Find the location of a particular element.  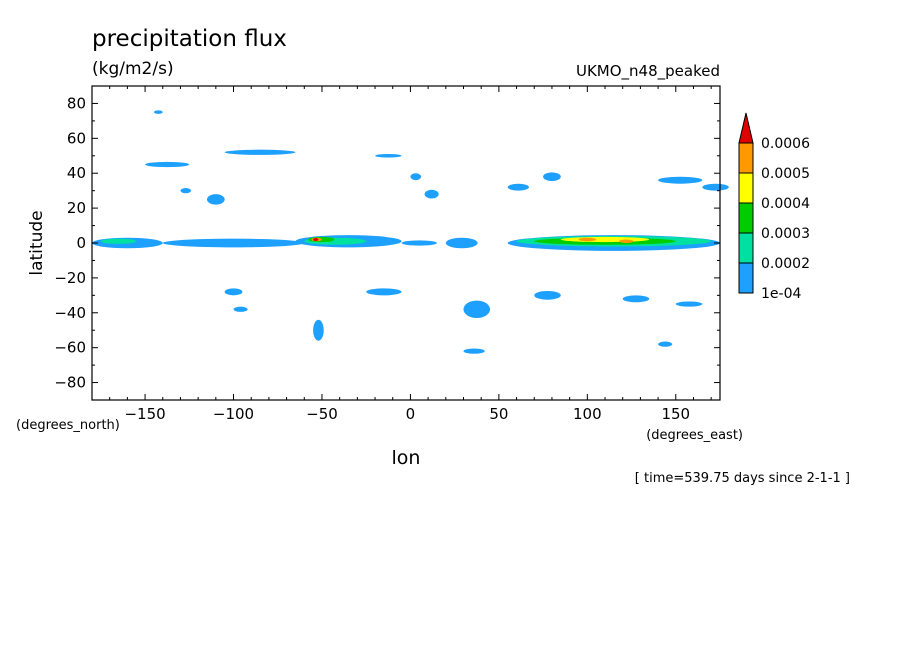

y-tick-label-6: 40 is located at coordinates (76, 173).